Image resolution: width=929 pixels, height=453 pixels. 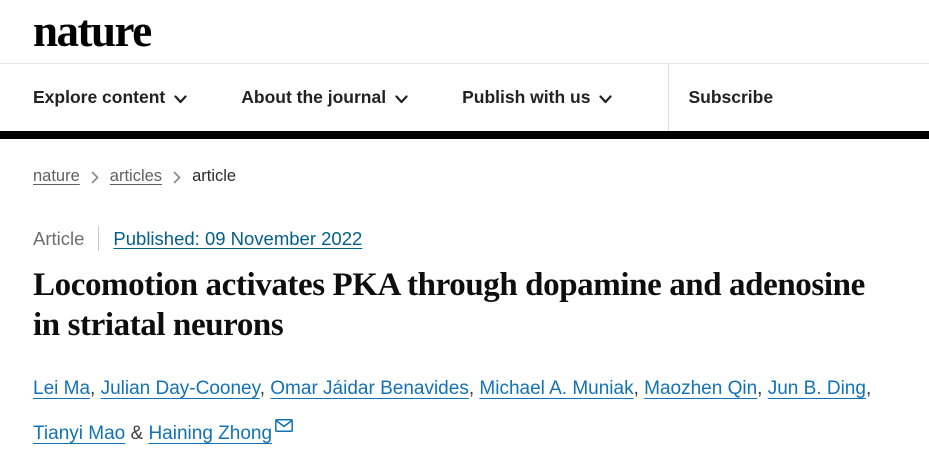 I want to click on article-meta: Article Published: 09 November 2022, so click(x=464, y=238).